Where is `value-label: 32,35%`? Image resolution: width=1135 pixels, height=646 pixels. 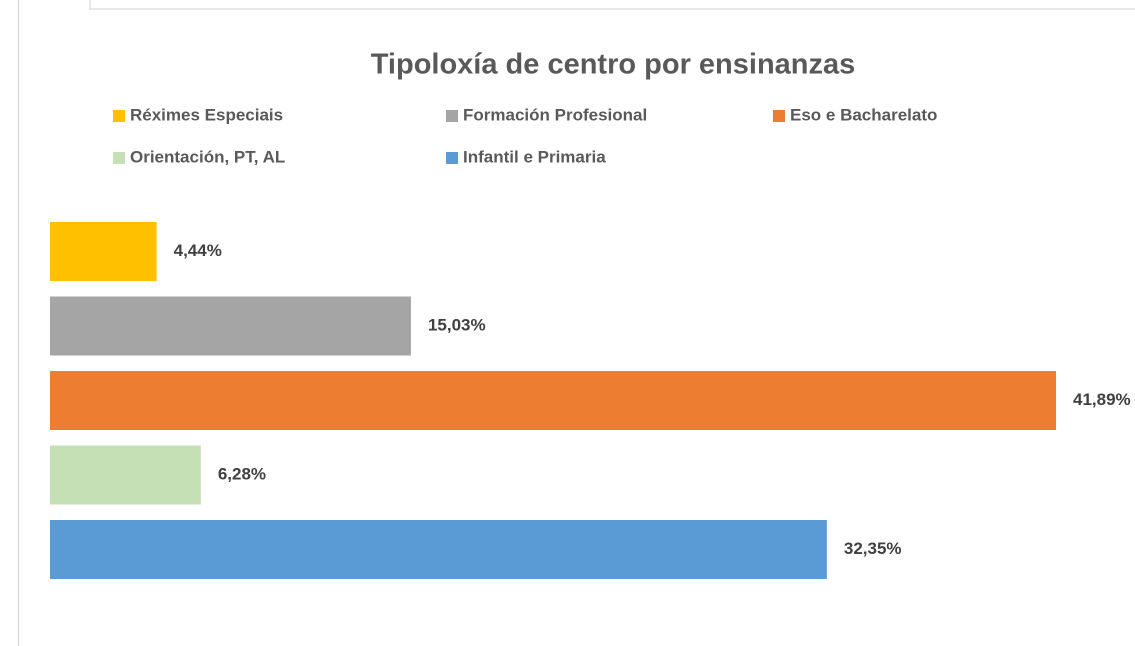 value-label: 32,35% is located at coordinates (873, 548).